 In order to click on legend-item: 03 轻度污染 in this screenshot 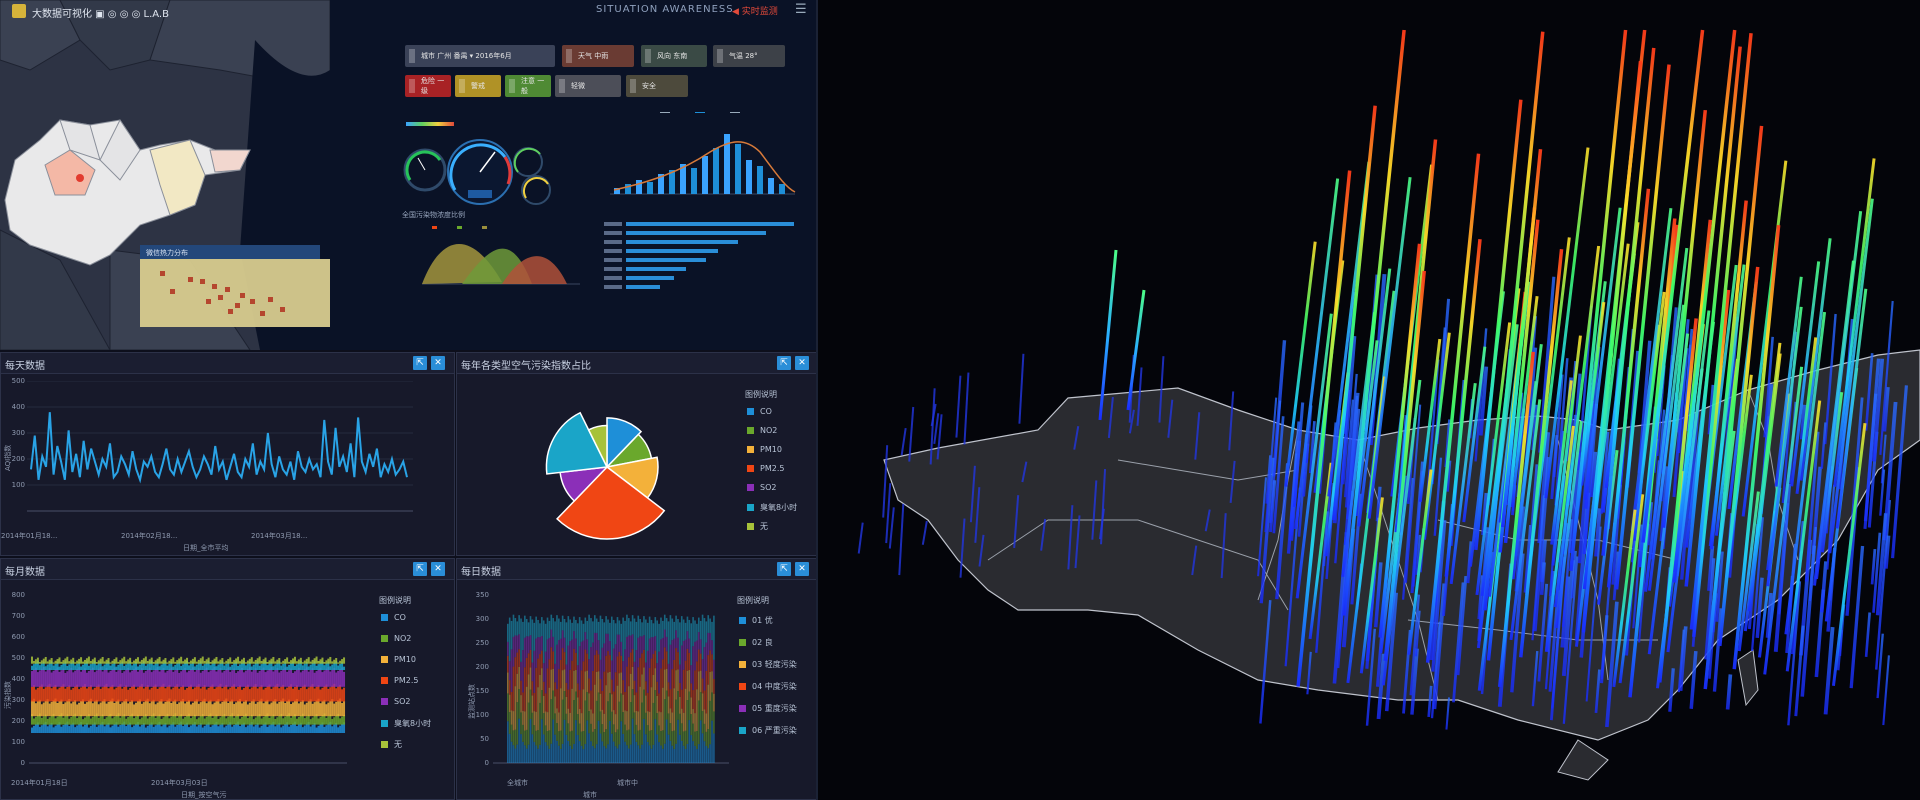, I will do `click(768, 664)`.